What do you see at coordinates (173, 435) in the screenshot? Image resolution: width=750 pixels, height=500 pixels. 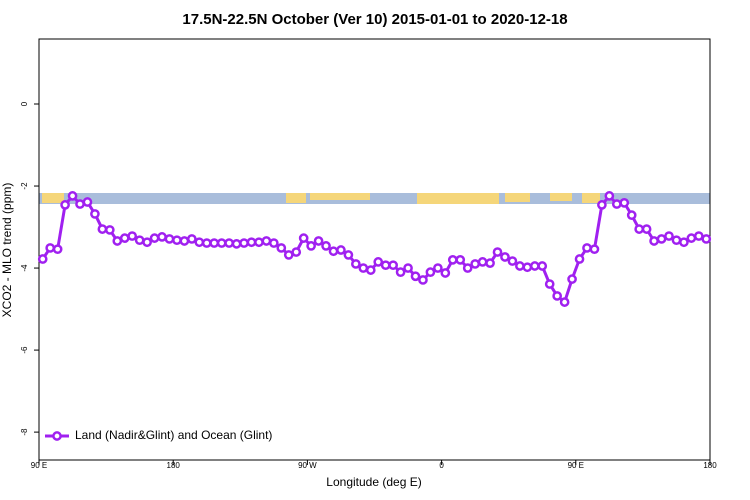 I see `legend-label: Land (Nadir&Glint) and Ocean (Glint)` at bounding box center [173, 435].